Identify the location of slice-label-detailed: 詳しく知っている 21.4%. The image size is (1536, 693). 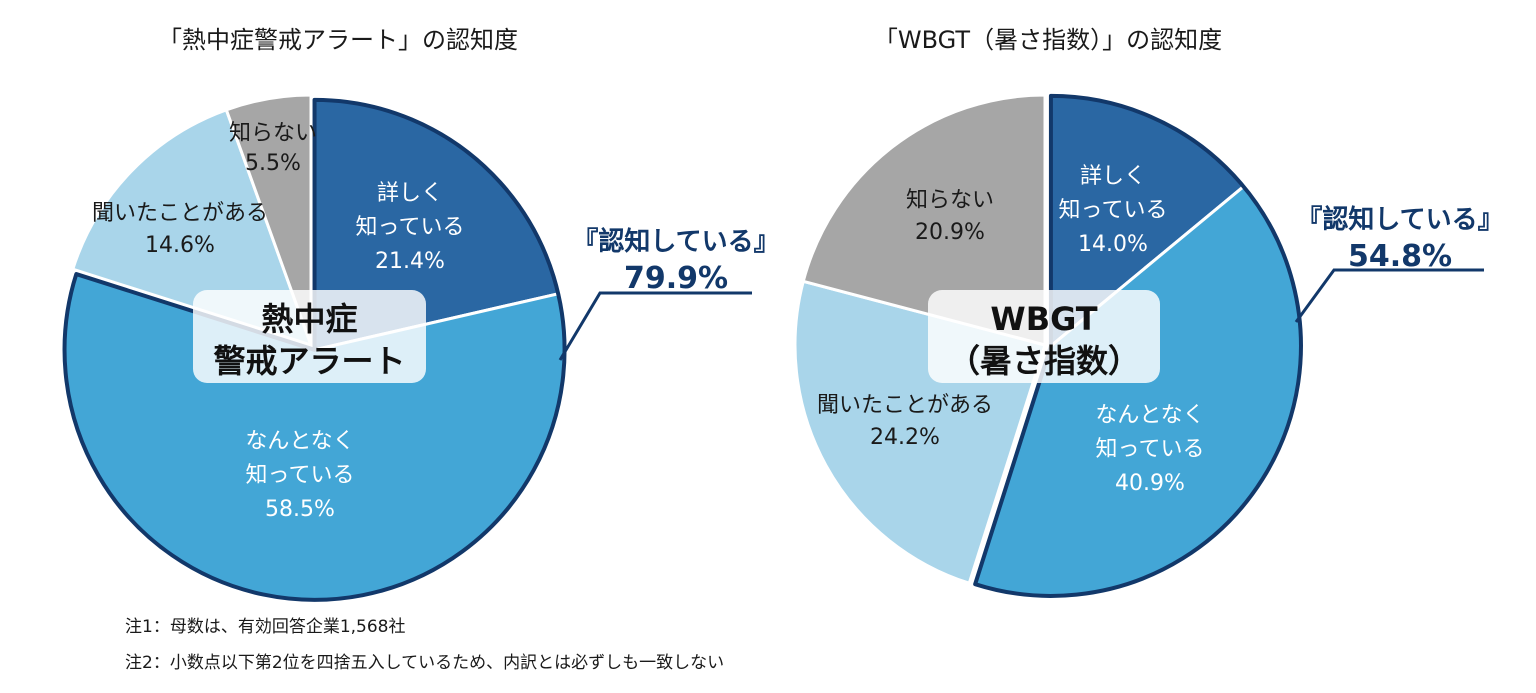
(410, 227).